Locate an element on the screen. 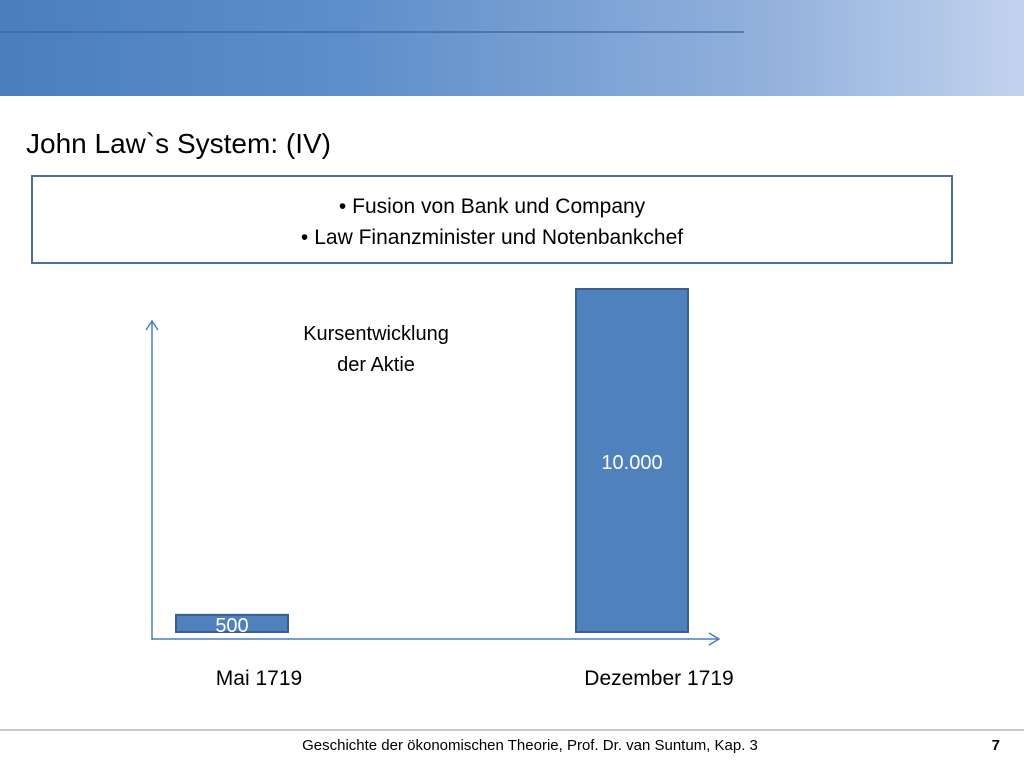 This screenshot has width=1024, height=768. chart-title-line-1: Kursentwicklung is located at coordinates (376, 334).